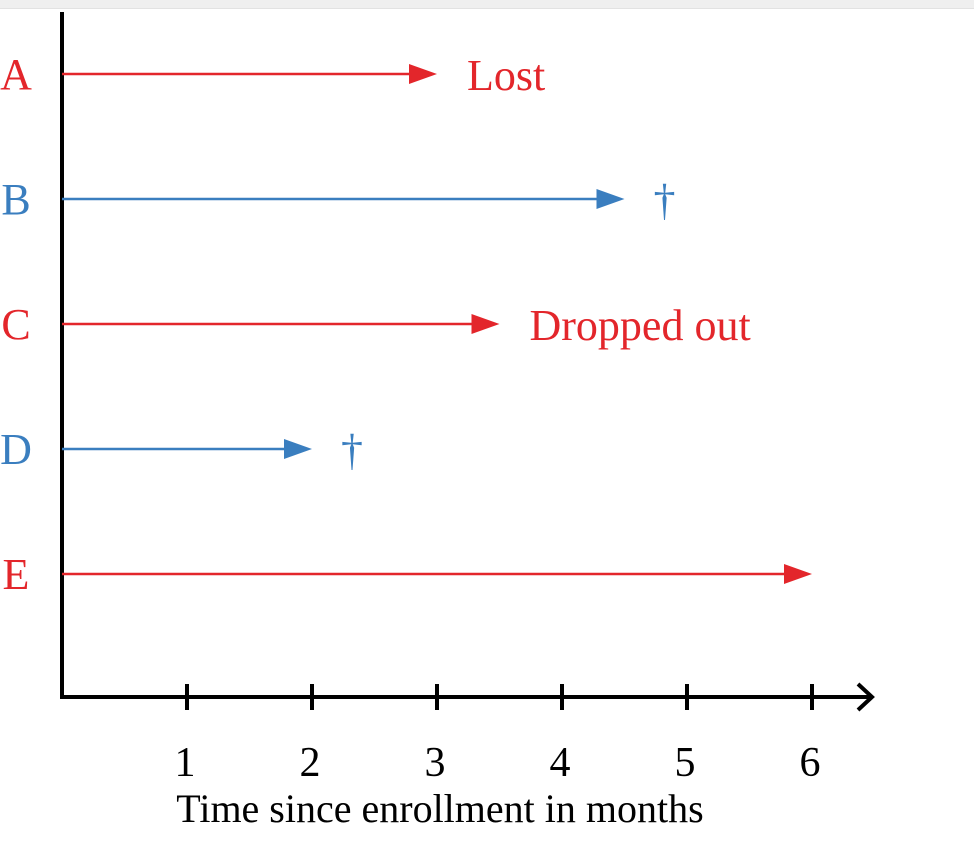  Describe the element at coordinates (810, 763) in the screenshot. I see `x-tick-label: 6` at that location.